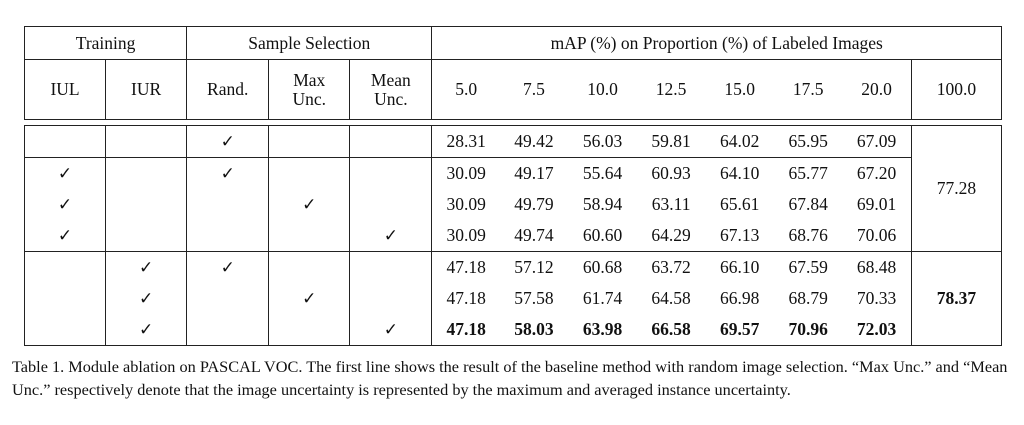 This screenshot has width=1024, height=425. I want to click on header-prop-20: 20.0, so click(877, 89).